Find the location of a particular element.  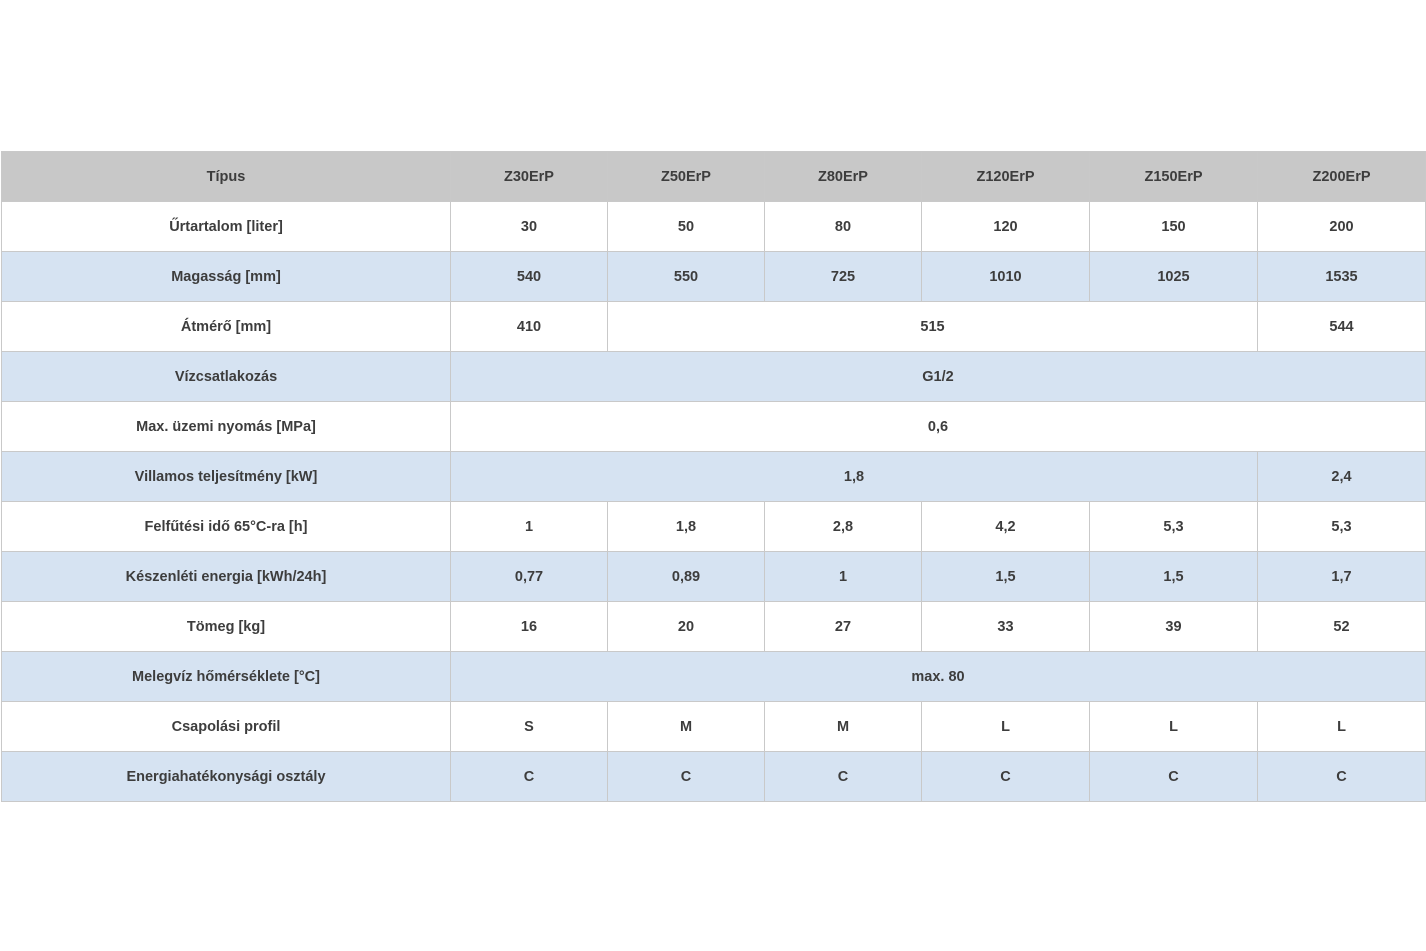

value-cell: 16 is located at coordinates (529, 626).